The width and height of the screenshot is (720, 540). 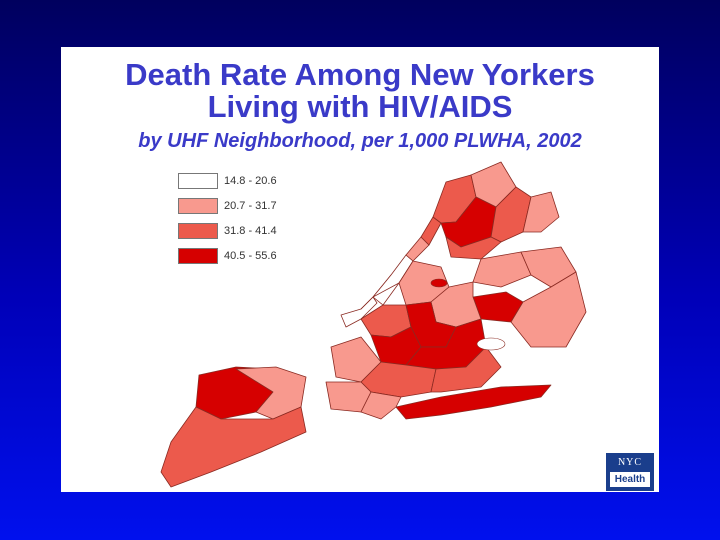 I want to click on logo-top-text: NYC, so click(x=630, y=462).